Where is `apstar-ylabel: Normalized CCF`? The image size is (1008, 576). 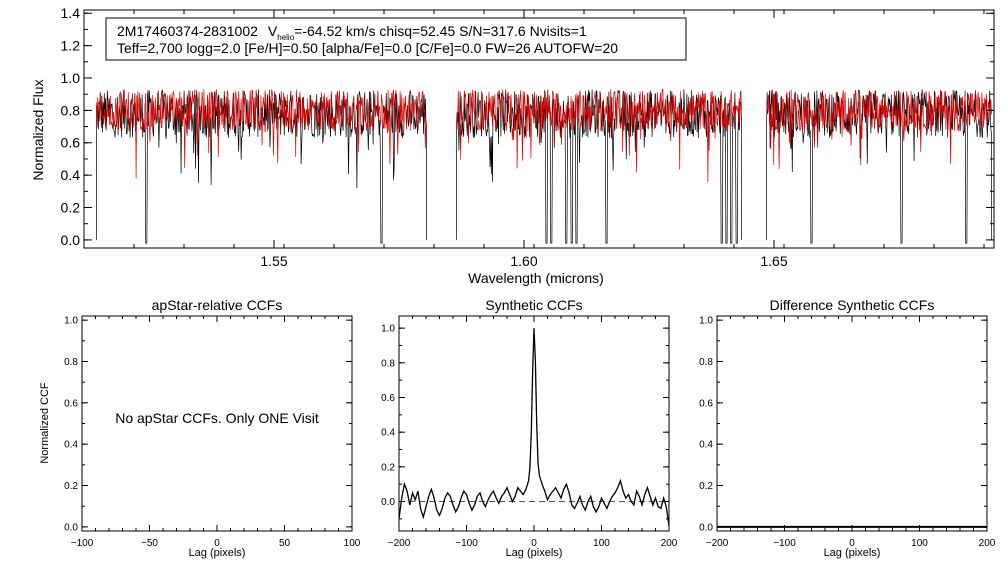 apstar-ylabel: Normalized CCF is located at coordinates (45, 423).